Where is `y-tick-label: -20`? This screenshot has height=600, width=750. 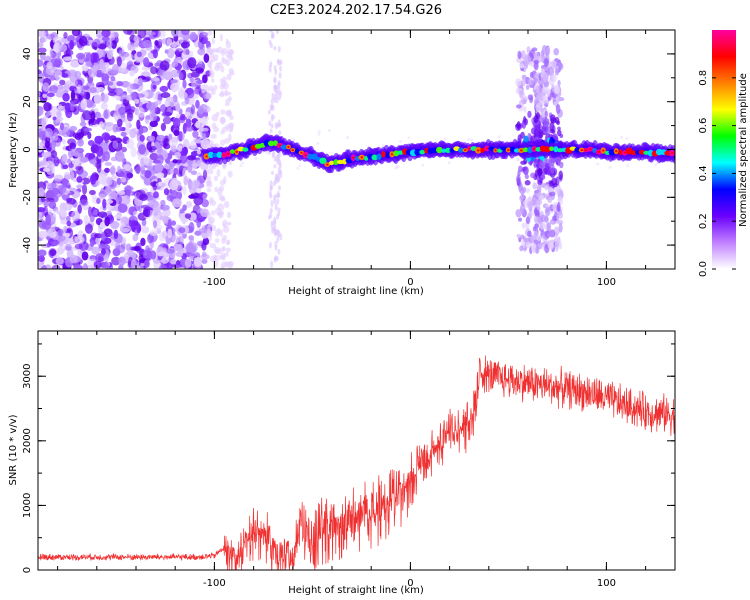 y-tick-label: -20 is located at coordinates (27, 197).